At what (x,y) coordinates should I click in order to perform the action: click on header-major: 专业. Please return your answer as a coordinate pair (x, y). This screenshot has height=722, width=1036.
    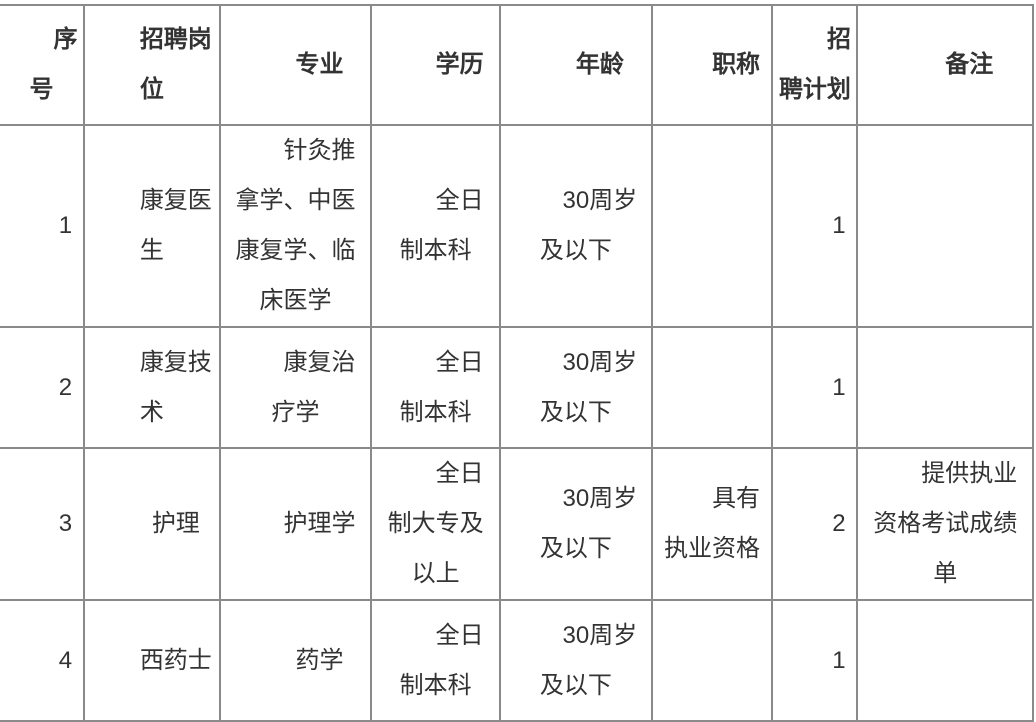
    Looking at the image, I should click on (295, 65).